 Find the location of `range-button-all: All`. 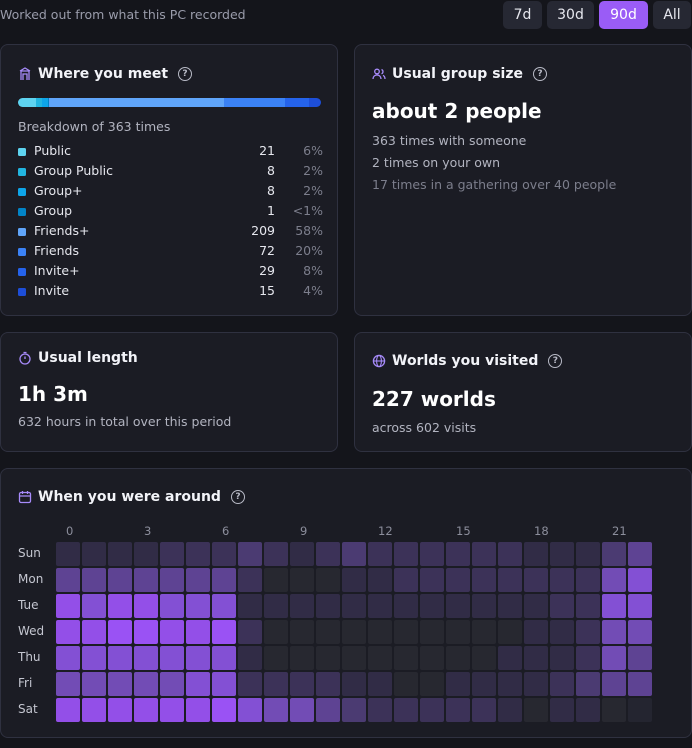

range-button-all: All is located at coordinates (672, 15).